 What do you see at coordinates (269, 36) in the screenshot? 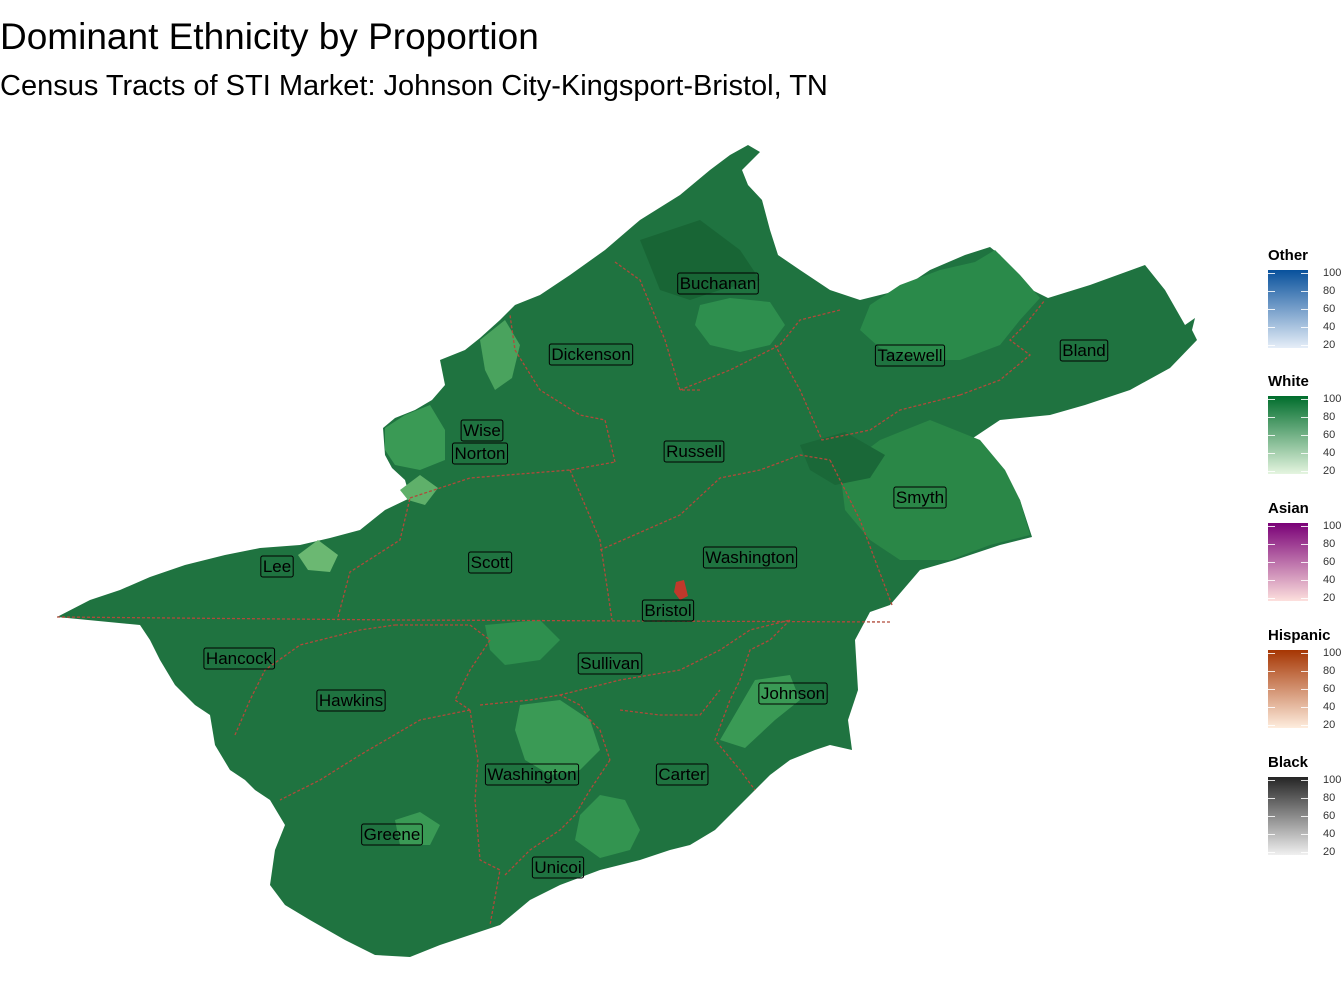
I see `map-title: Dominant Ethnicity by Proportion` at bounding box center [269, 36].